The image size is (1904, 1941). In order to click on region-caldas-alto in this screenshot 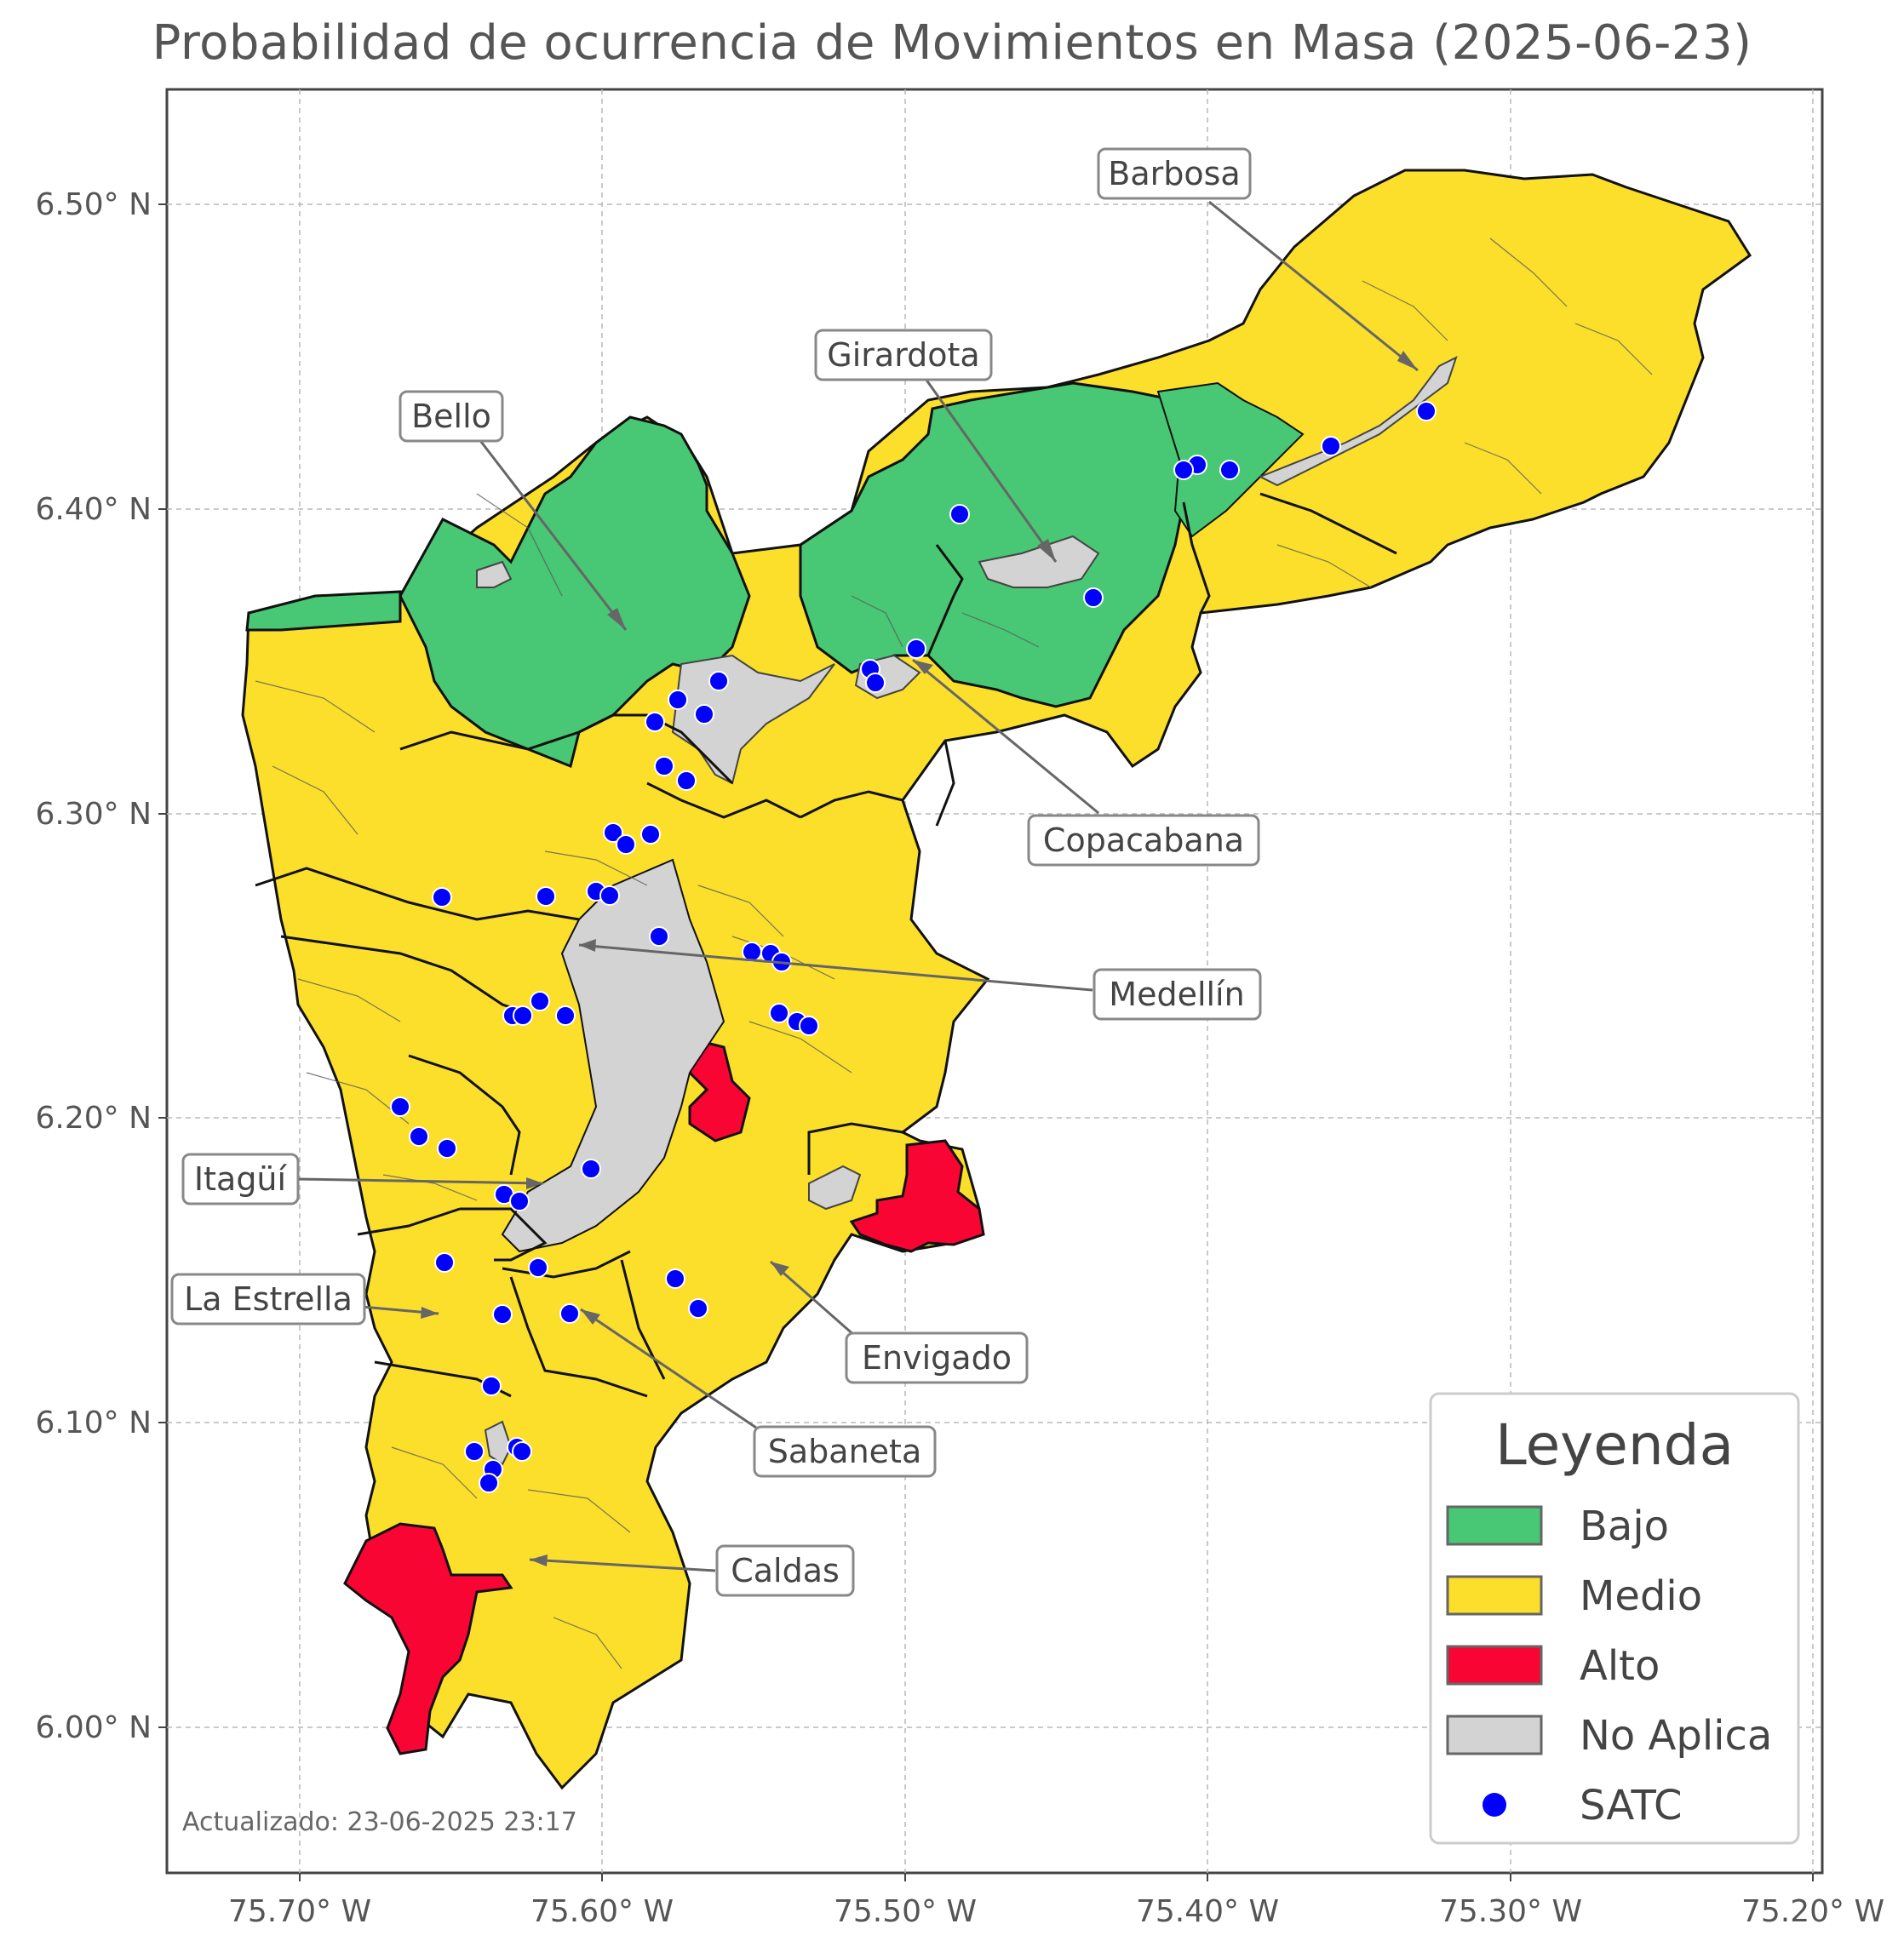, I will do `click(428, 1638)`.